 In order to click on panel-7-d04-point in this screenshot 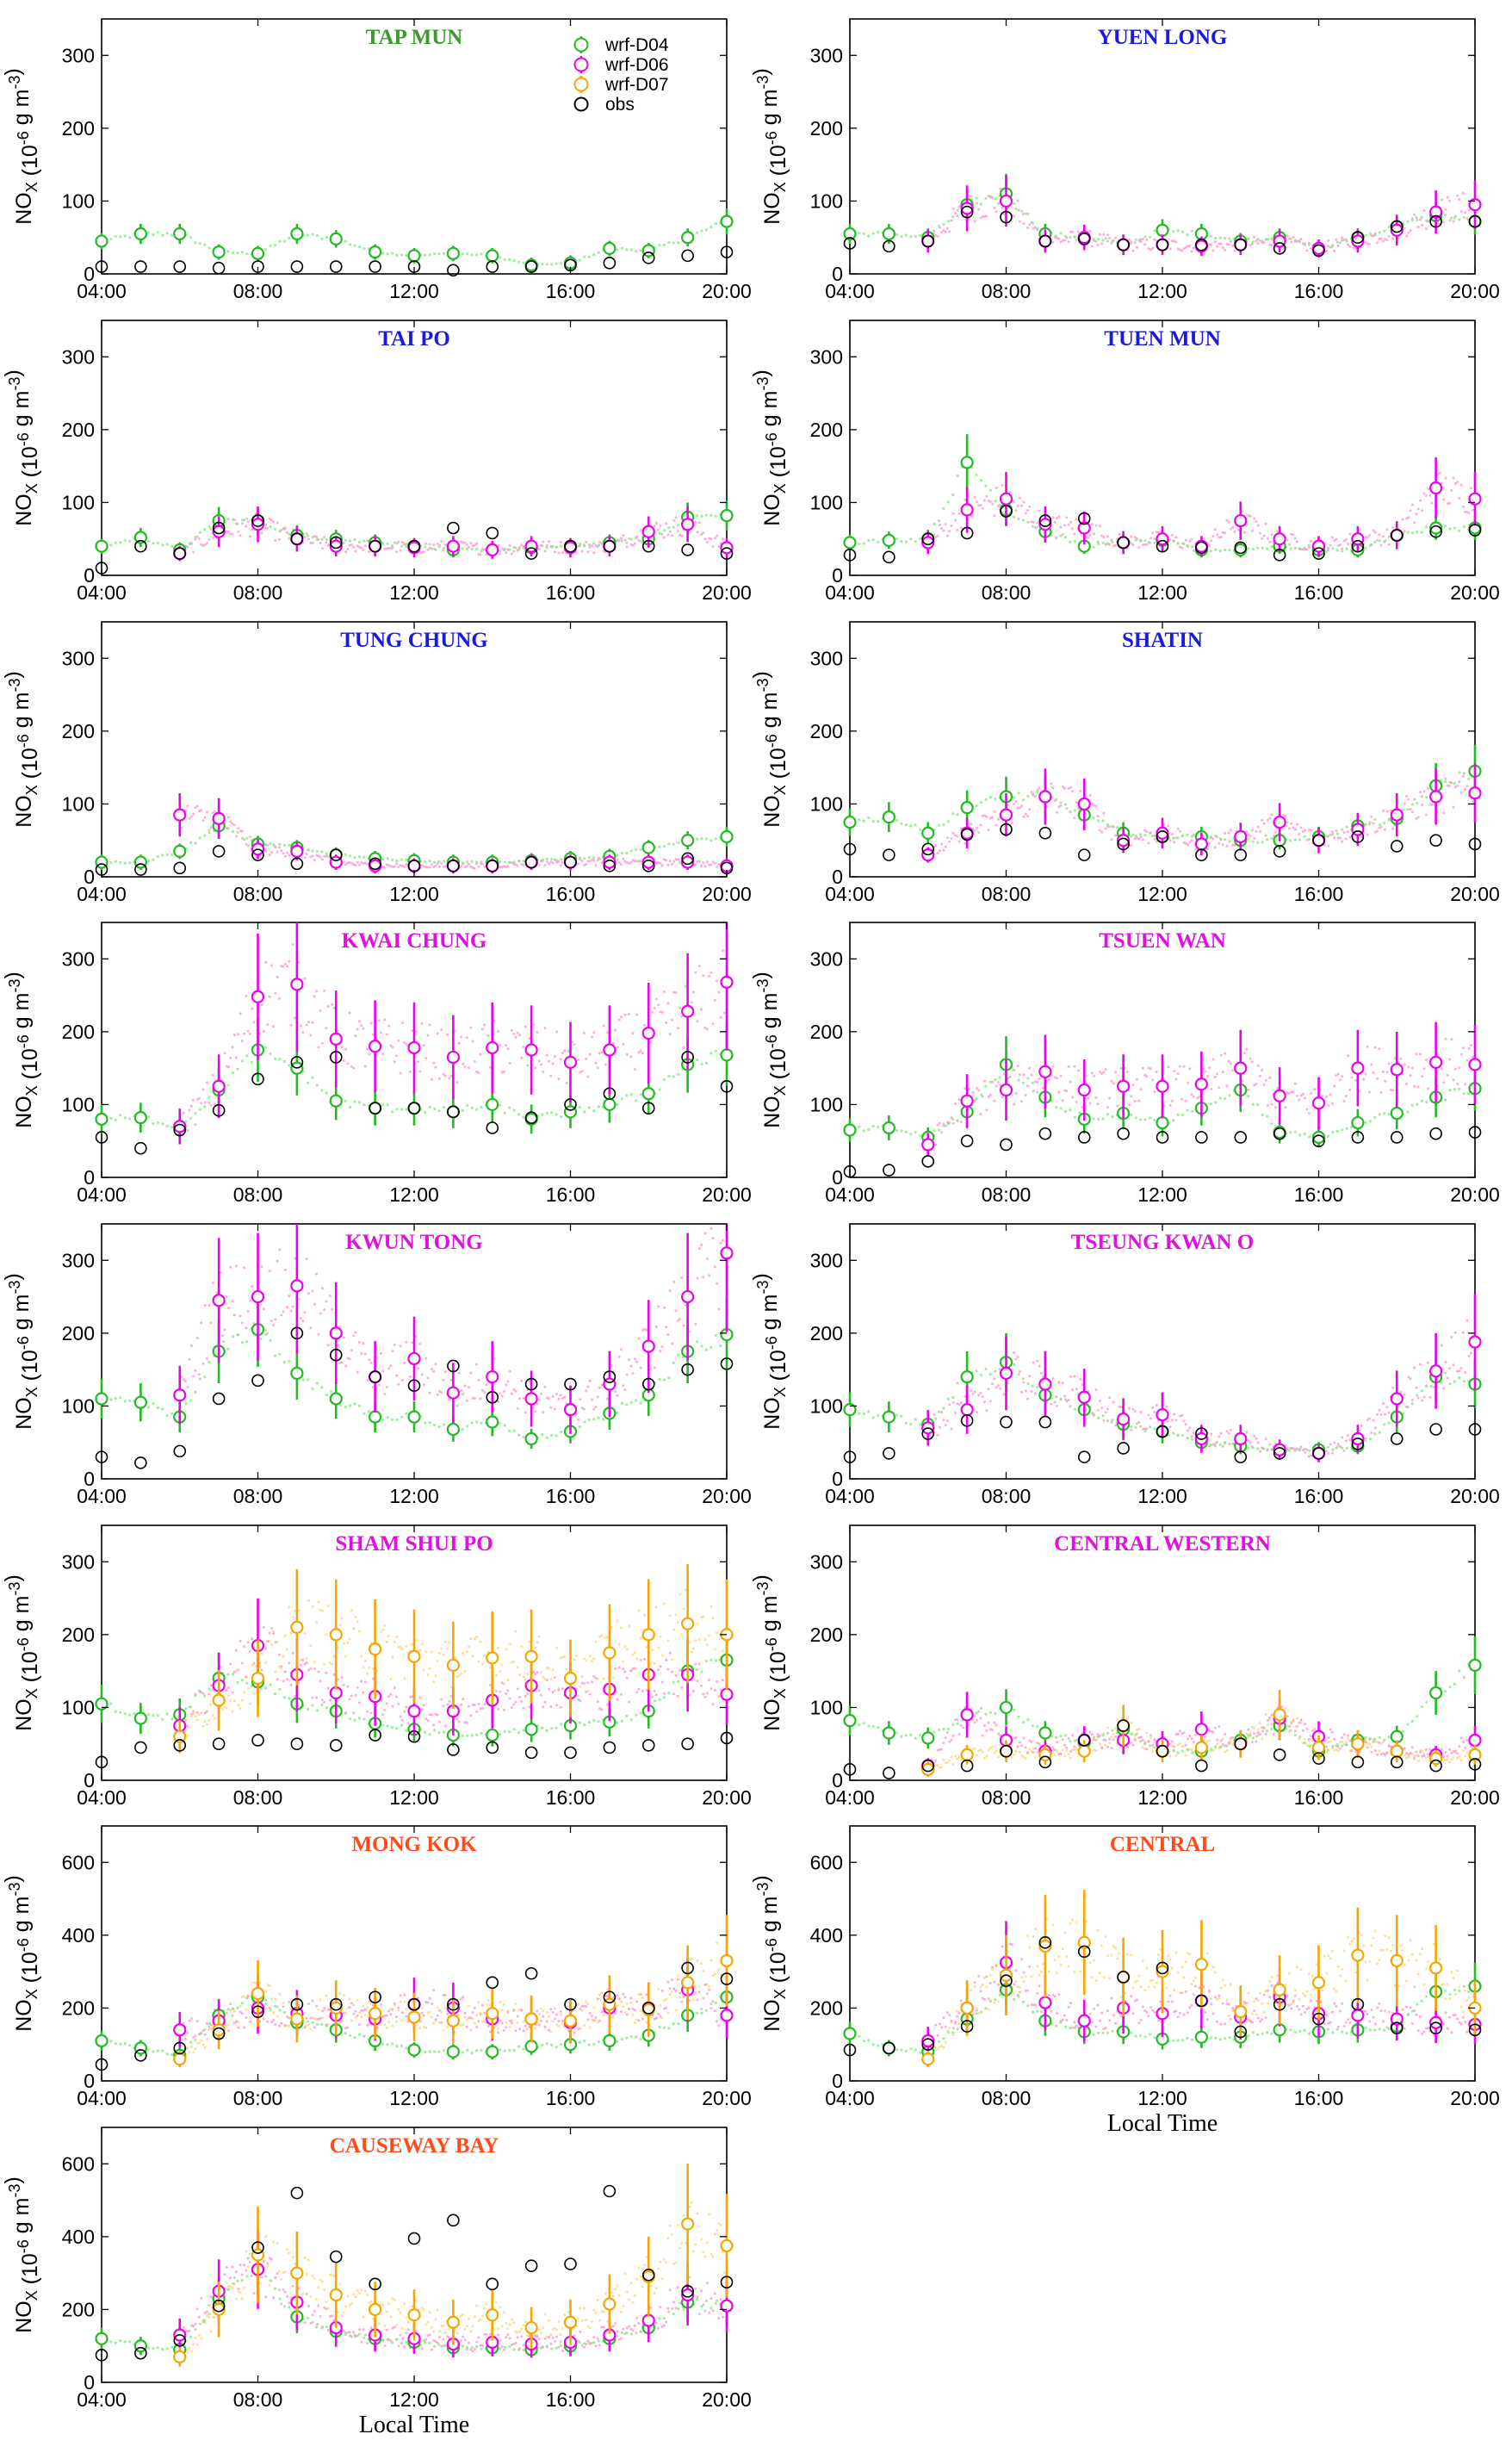, I will do `click(1397, 1113)`.